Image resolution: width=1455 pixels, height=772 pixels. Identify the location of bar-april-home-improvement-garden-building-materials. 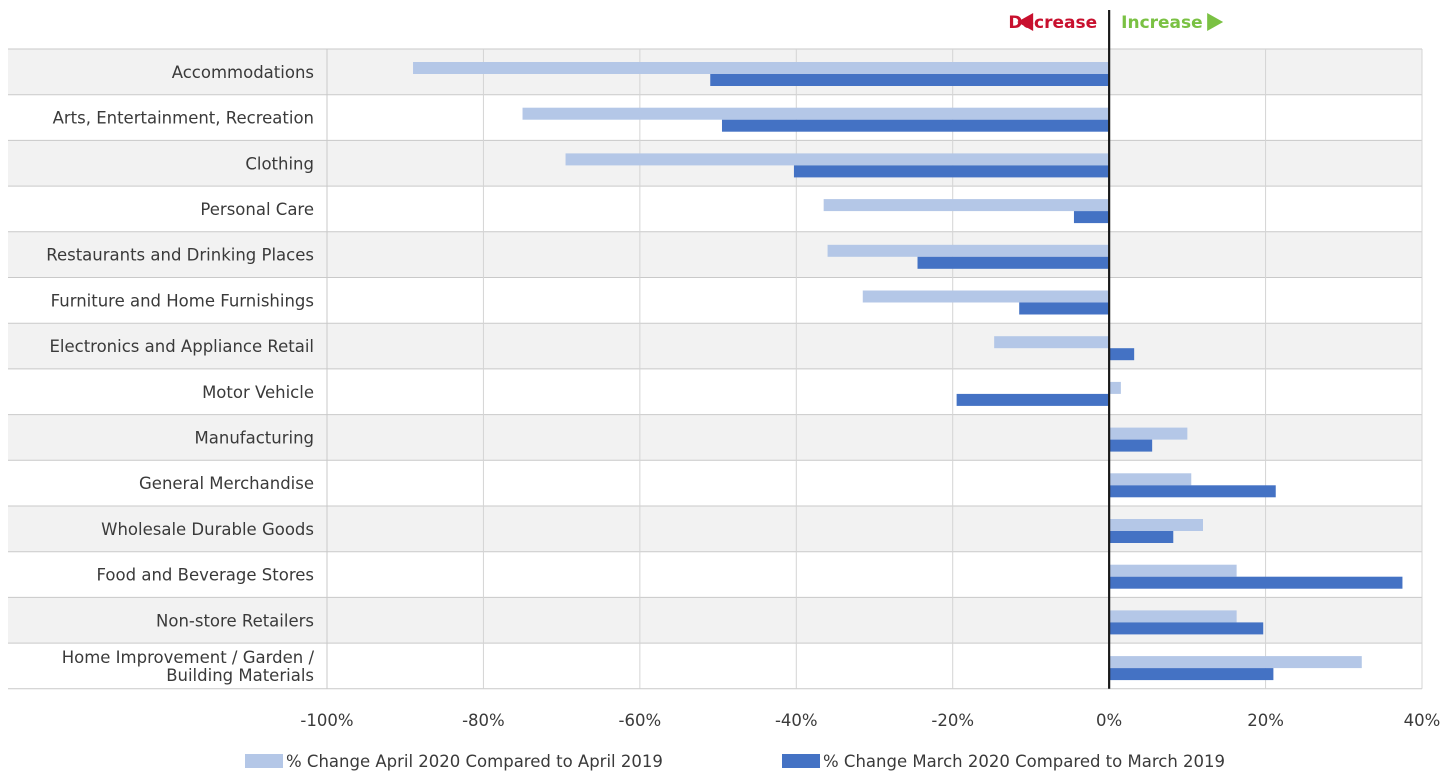
(1235, 662).